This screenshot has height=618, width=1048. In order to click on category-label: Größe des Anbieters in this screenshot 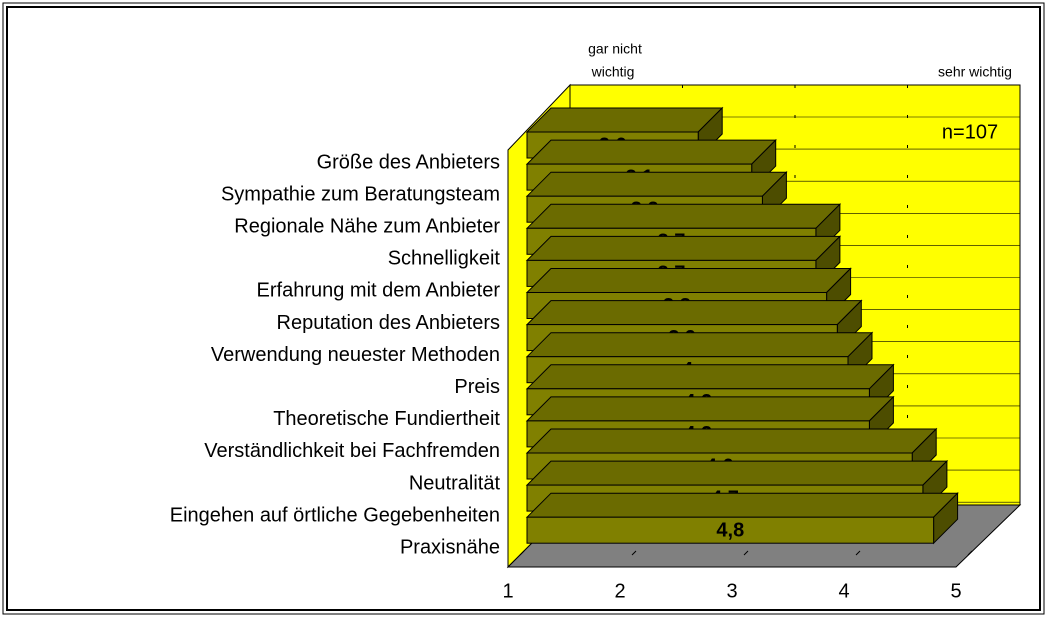, I will do `click(408, 162)`.